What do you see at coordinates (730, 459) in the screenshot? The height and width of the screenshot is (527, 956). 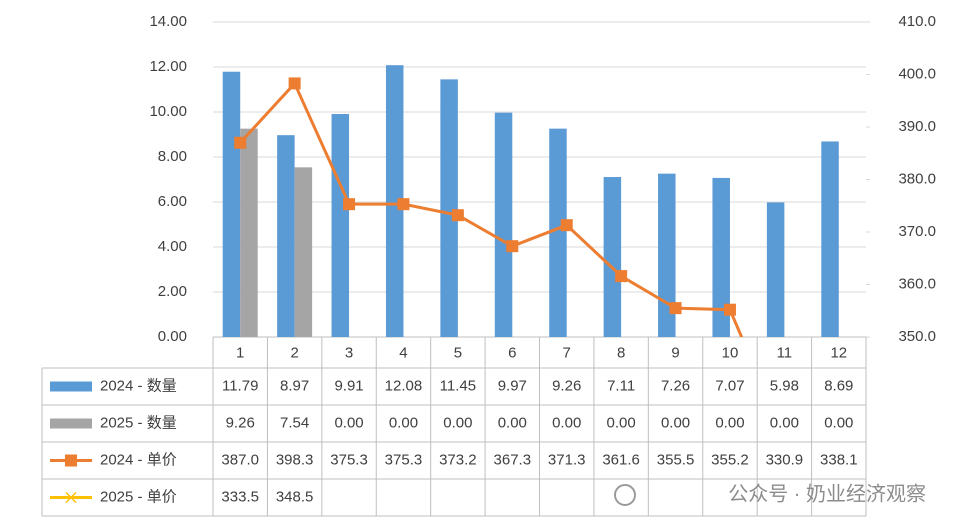 I see `table-value: 355.2` at bounding box center [730, 459].